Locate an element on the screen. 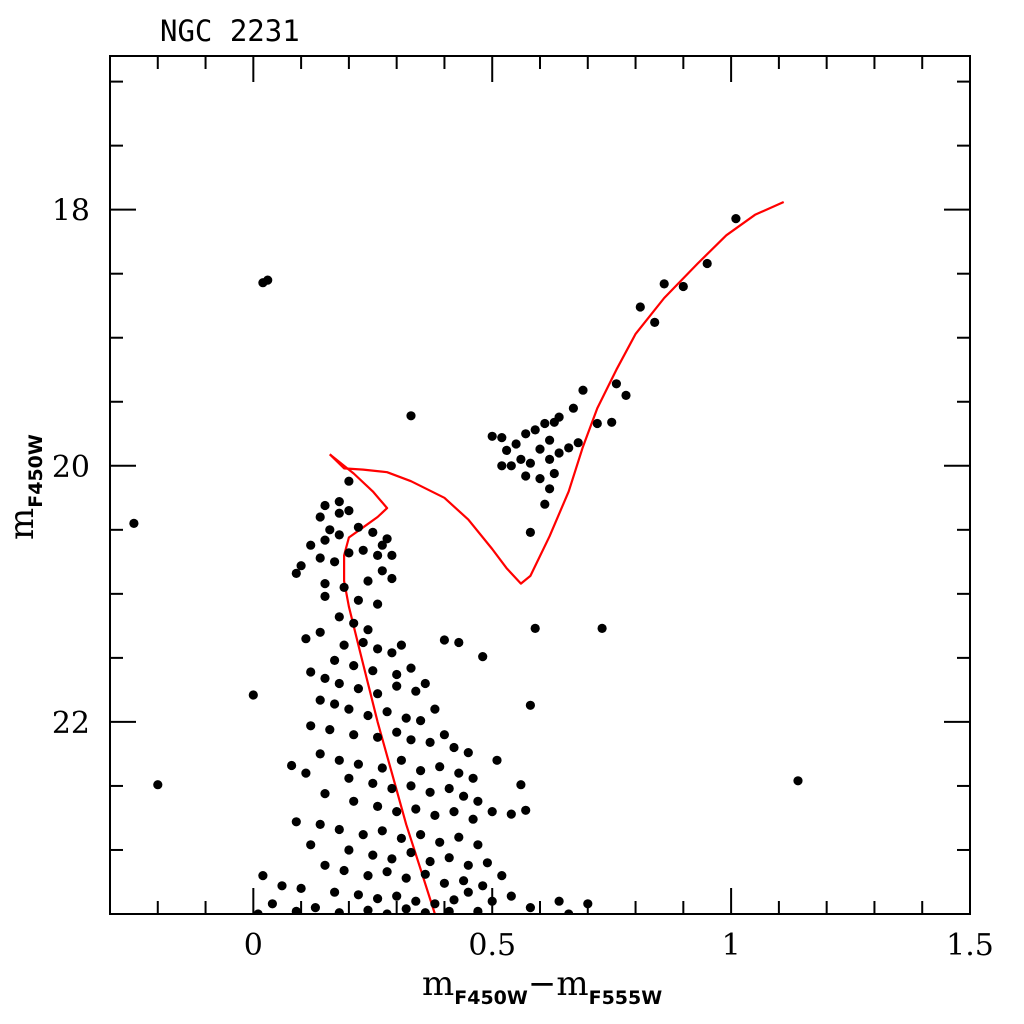  x-tick-label: 1.5 is located at coordinates (970, 945).